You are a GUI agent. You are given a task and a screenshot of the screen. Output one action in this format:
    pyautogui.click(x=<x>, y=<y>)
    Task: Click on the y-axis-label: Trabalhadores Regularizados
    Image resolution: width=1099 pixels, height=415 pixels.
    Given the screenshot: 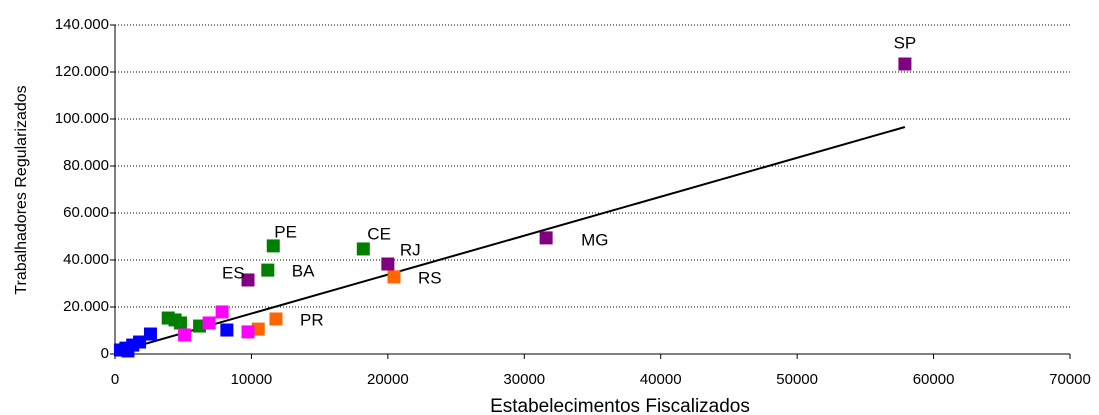 What is the action you would take?
    pyautogui.click(x=21, y=189)
    